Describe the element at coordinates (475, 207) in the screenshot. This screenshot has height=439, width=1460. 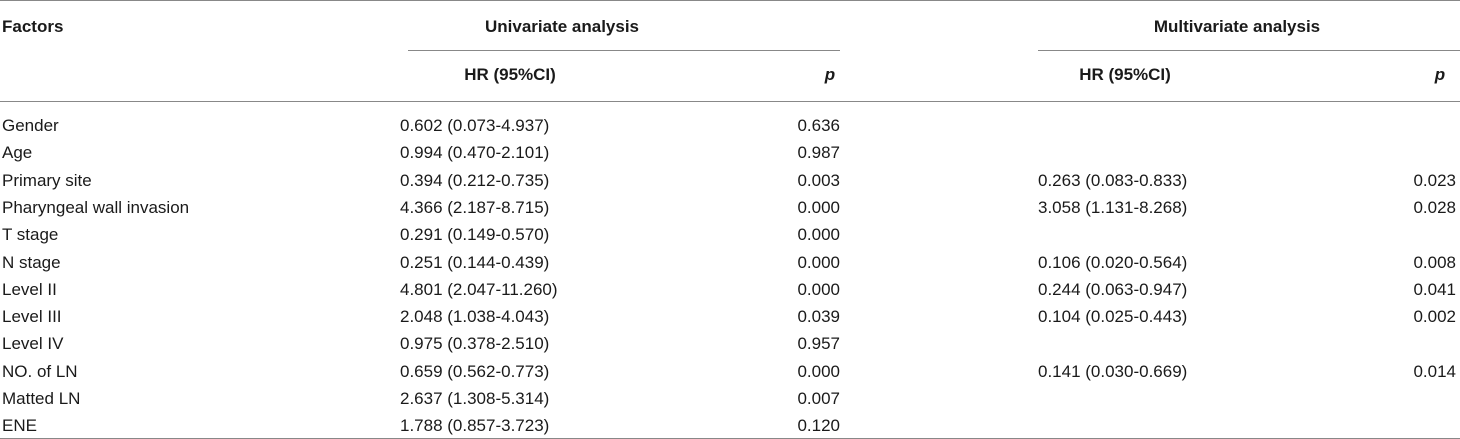
I see `cell: 4.366 (2.187-8.715)` at that location.